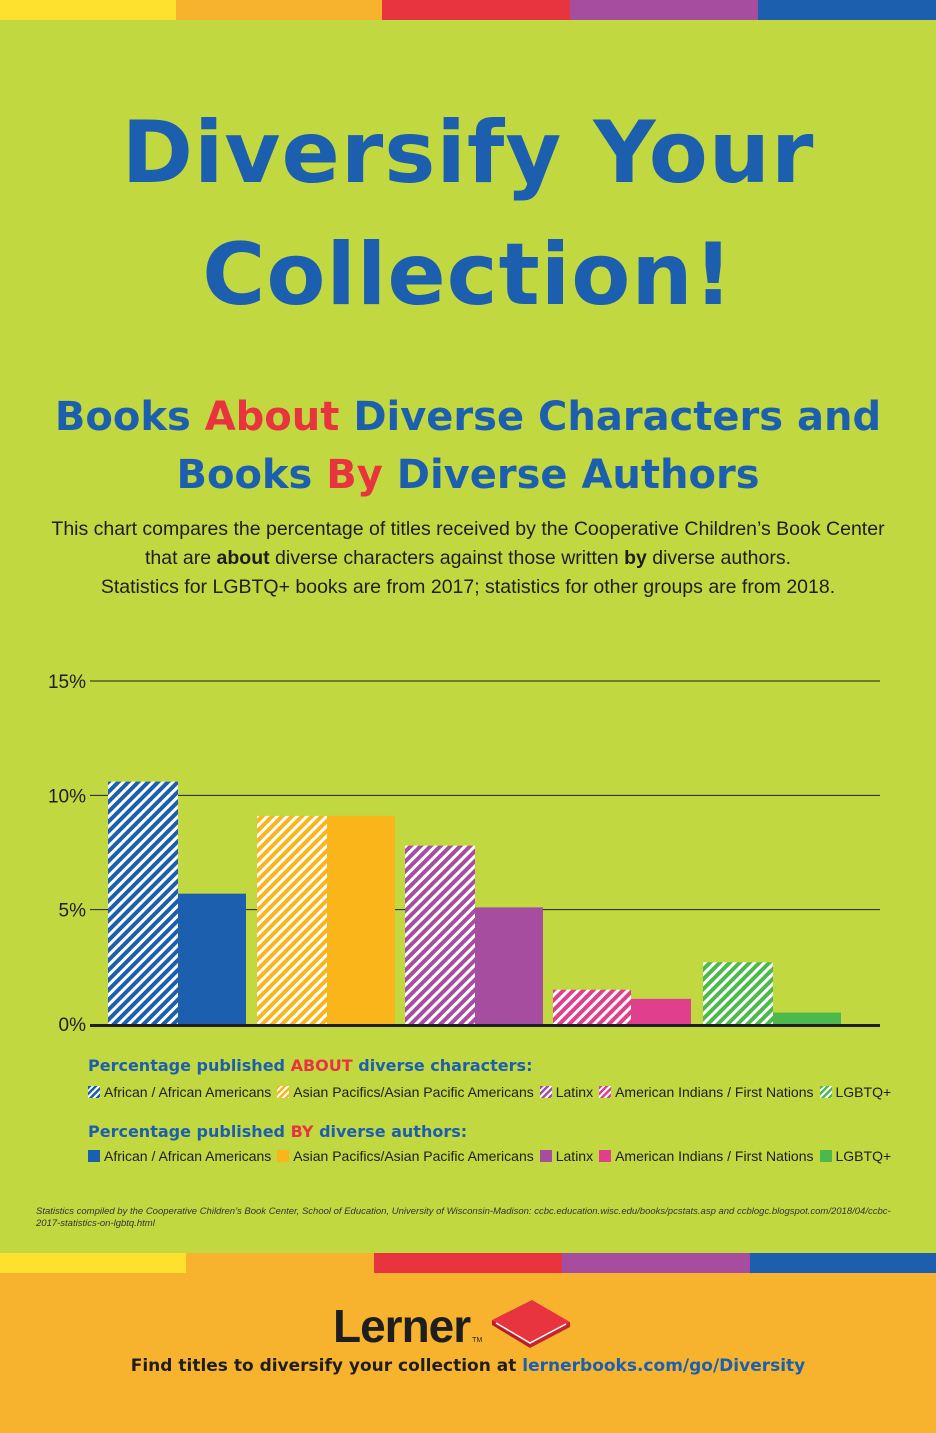 This screenshot has height=1433, width=936. Describe the element at coordinates (67, 796) in the screenshot. I see `y-tick-label: 10%` at that location.